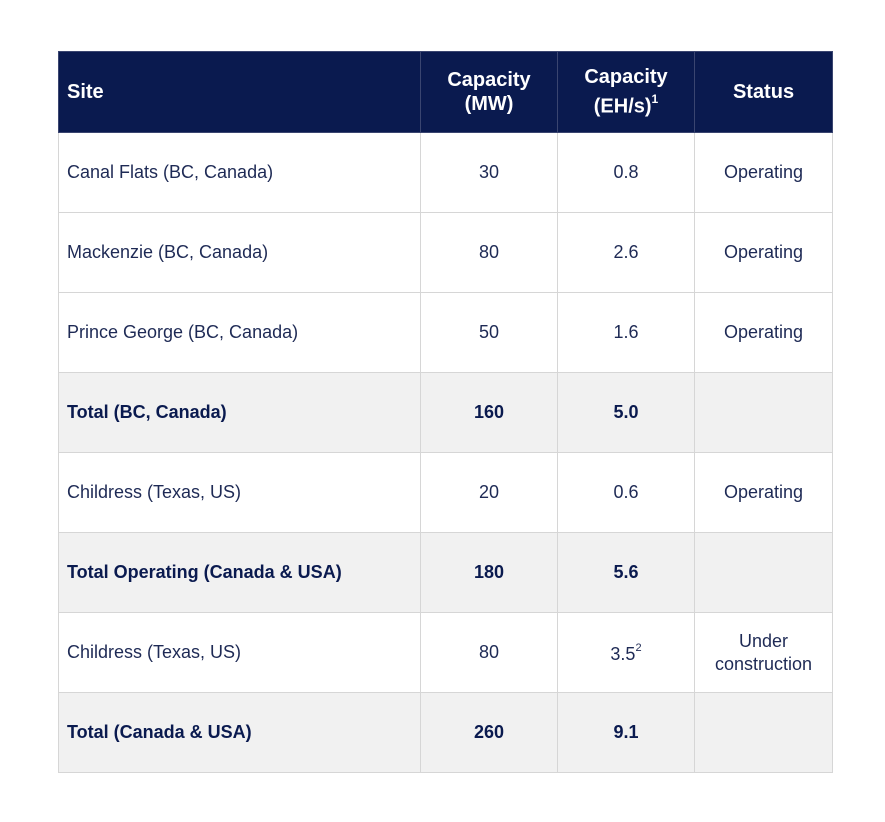 The image size is (885, 822). What do you see at coordinates (85, 92) in the screenshot?
I see `header-site-label: Site` at bounding box center [85, 92].